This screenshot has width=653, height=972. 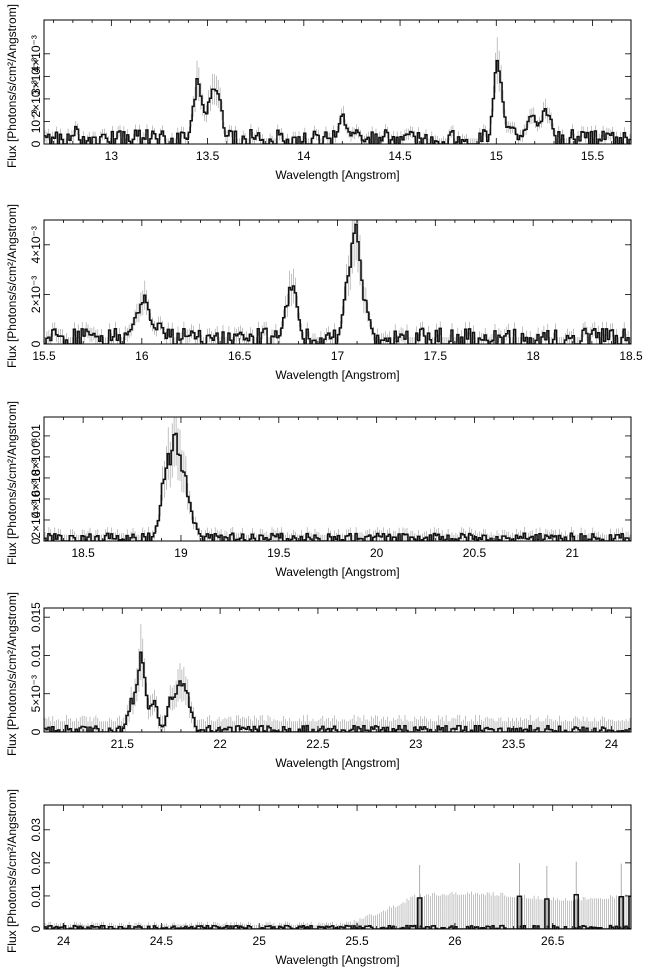 What do you see at coordinates (416, 744) in the screenshot?
I see `x-tick-label: 23` at bounding box center [416, 744].